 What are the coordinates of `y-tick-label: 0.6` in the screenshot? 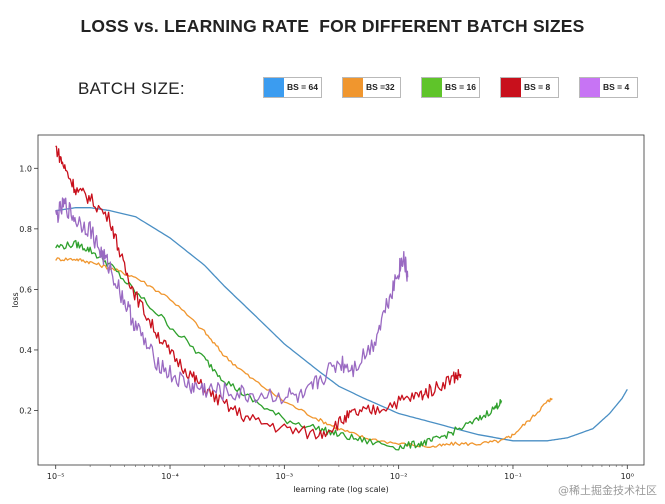 It's located at (25, 289).